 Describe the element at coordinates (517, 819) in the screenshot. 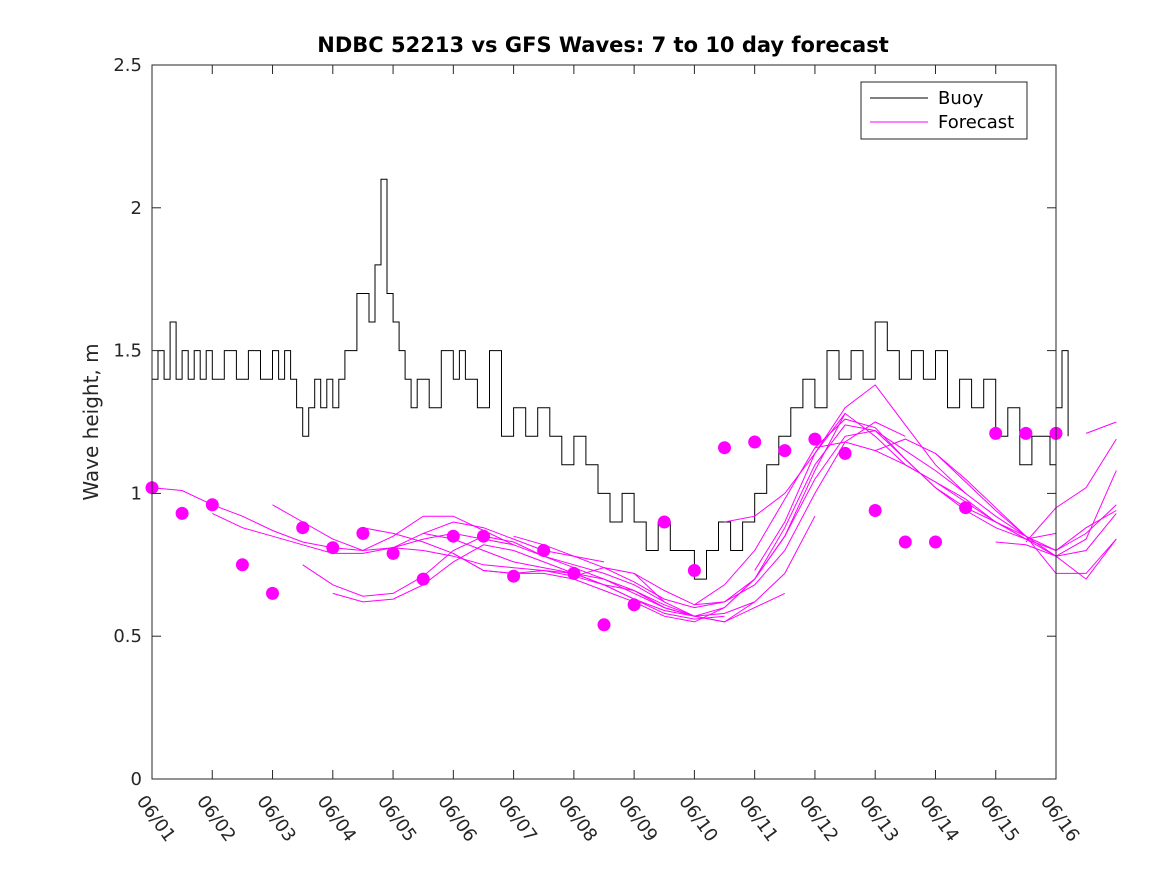

I see `x-tick-label: 06/07` at that location.